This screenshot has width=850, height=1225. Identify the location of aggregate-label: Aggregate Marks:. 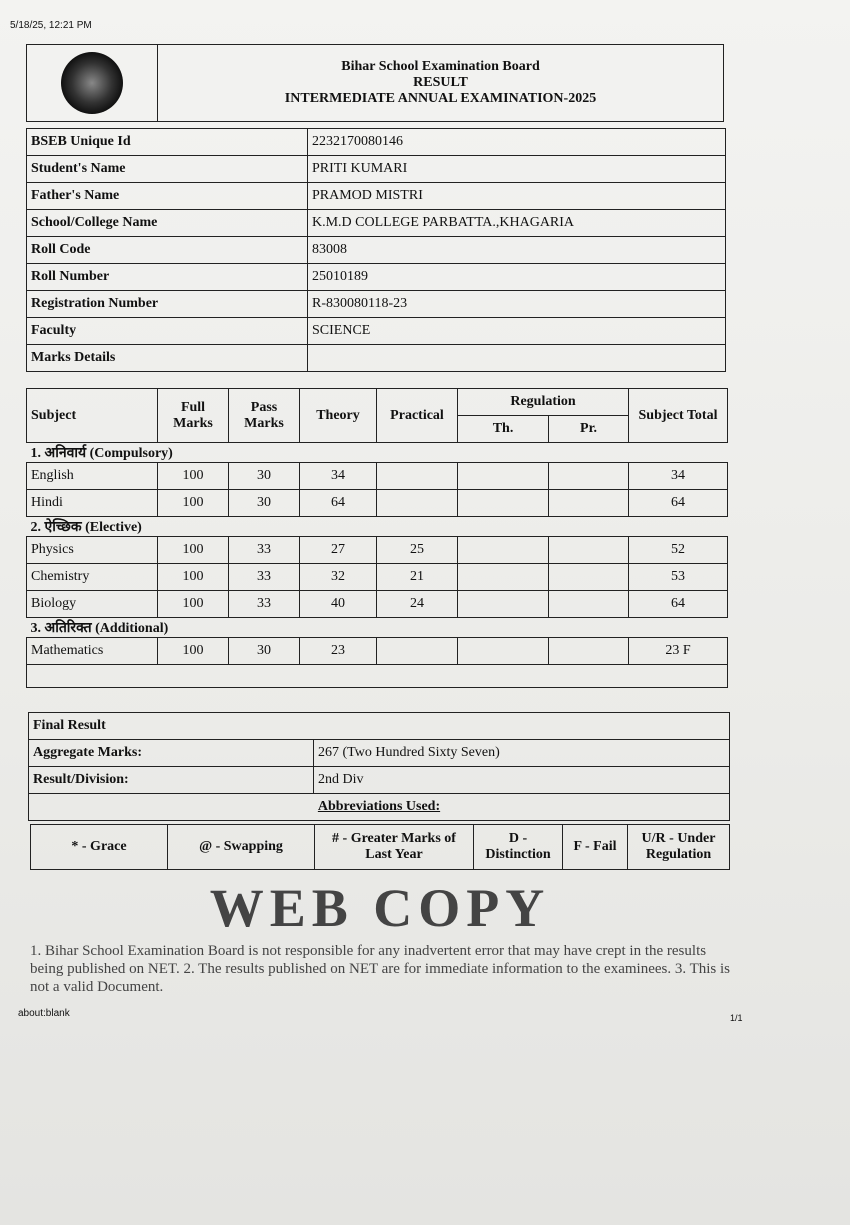
(171, 753).